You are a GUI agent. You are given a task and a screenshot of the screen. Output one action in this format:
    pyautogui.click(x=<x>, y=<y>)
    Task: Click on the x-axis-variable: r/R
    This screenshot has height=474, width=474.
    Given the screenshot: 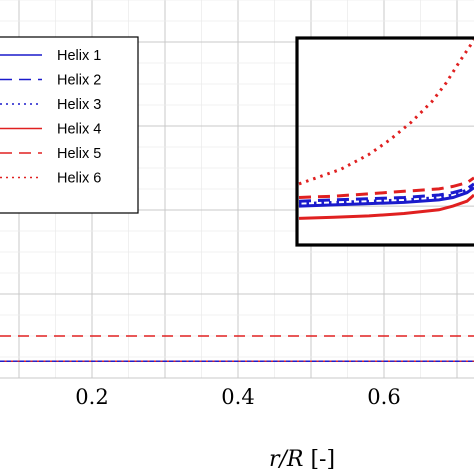 What is the action you would take?
    pyautogui.click(x=286, y=459)
    